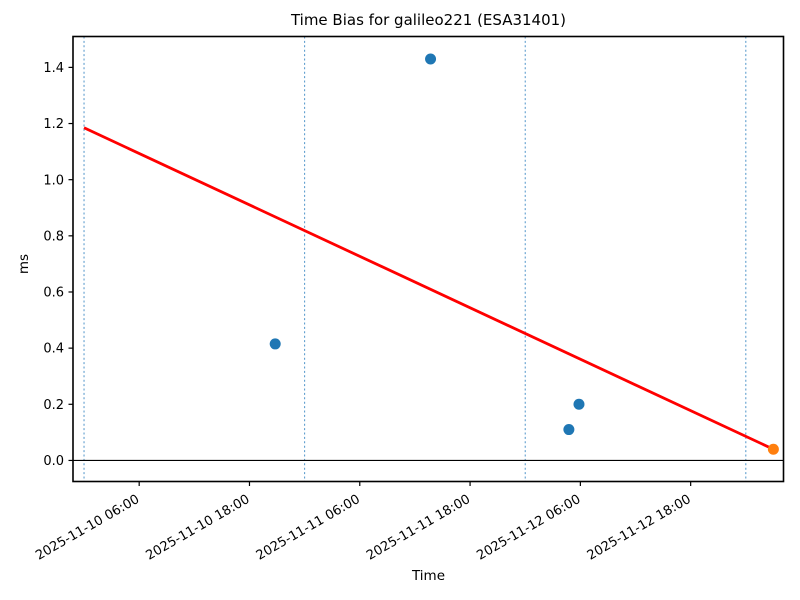 The width and height of the screenshot is (800, 600). Describe the element at coordinates (198, 528) in the screenshot. I see `x-tick-label: 2025-11-10 18:00` at that location.